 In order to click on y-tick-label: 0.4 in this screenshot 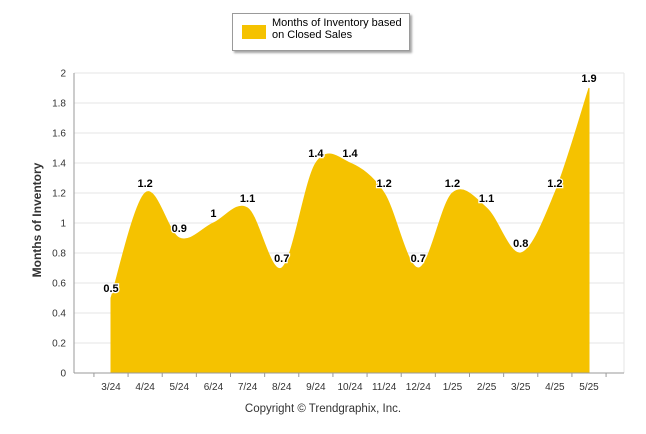, I will do `click(59, 314)`.